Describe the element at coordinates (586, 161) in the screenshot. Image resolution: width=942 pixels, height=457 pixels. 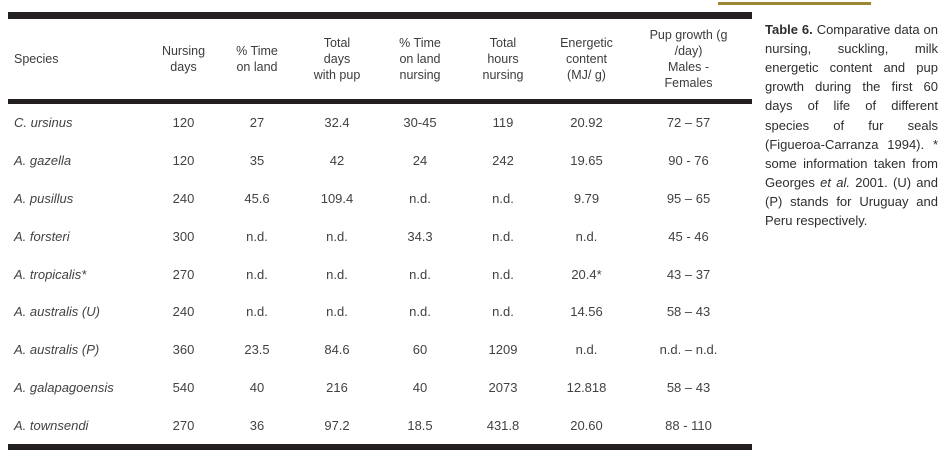
I see `value-cell: 19.65` at that location.